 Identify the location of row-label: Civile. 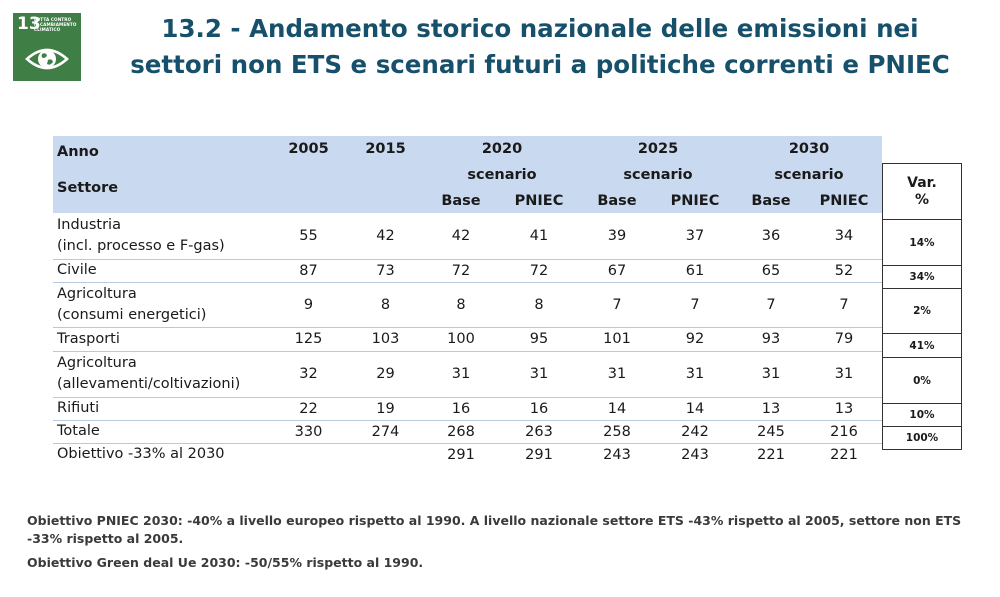
(161, 271).